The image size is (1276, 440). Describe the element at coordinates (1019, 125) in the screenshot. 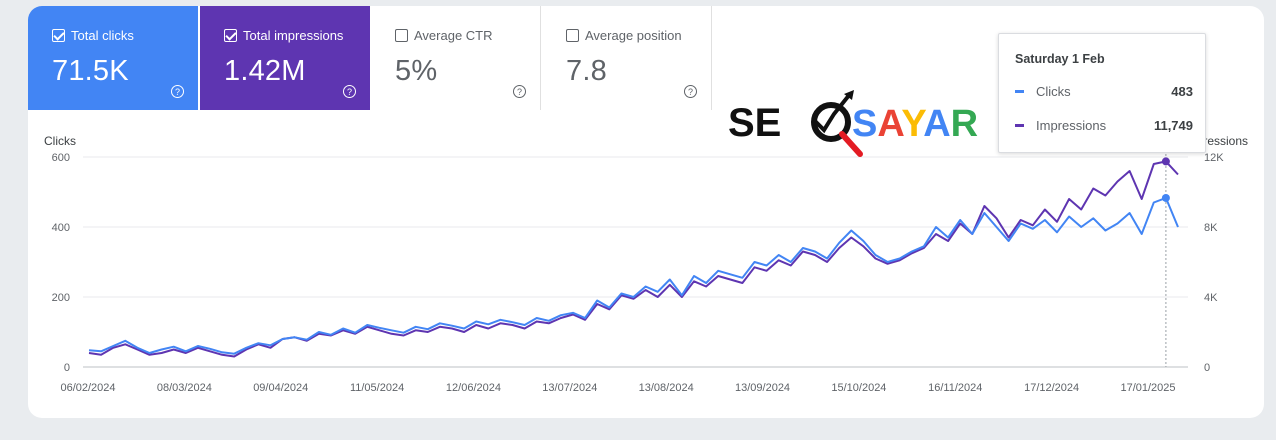

I see `impressions-swatch-icon` at that location.